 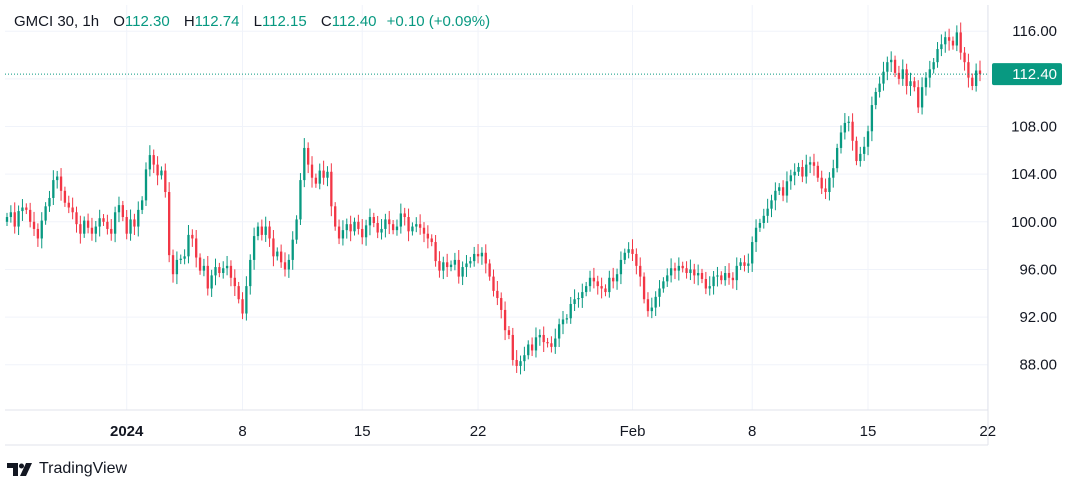 I want to click on high-value: 112.74, so click(x=217, y=21).